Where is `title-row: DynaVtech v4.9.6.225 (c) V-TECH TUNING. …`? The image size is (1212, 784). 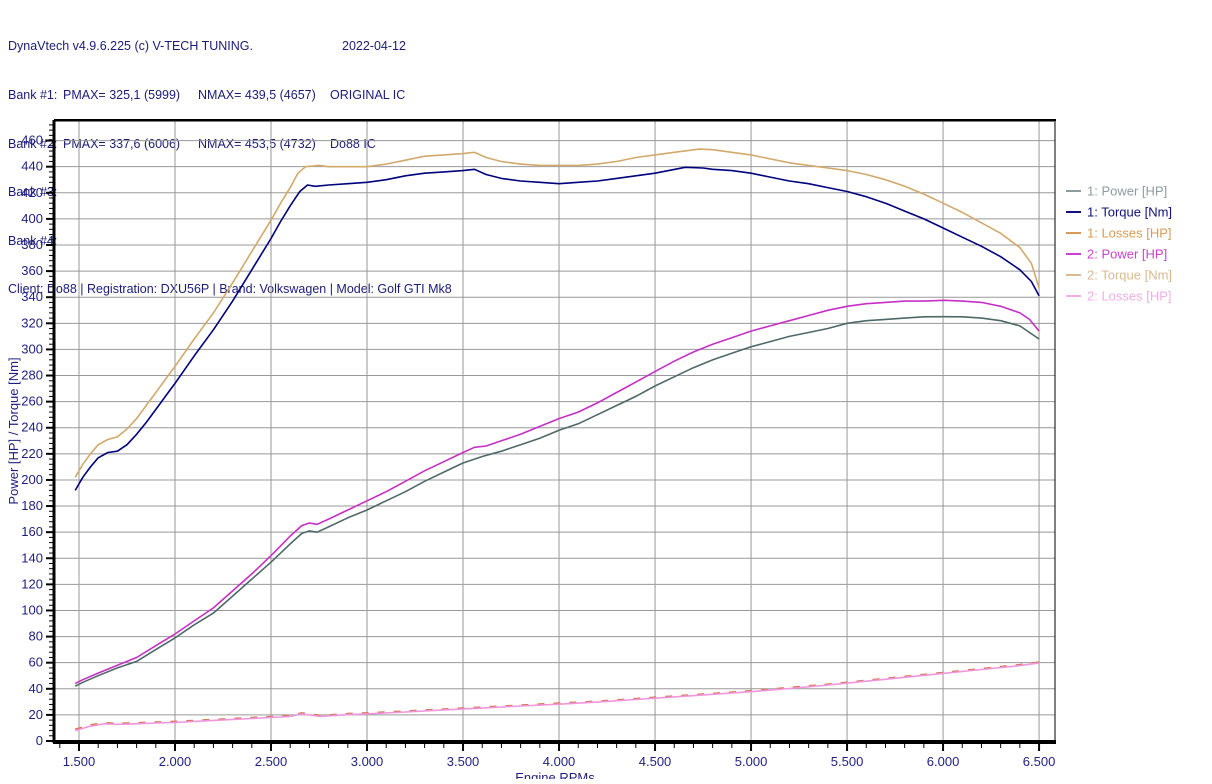 title-row: DynaVtech v4.9.6.225 (c) V-TECH TUNING. … is located at coordinates (230, 46).